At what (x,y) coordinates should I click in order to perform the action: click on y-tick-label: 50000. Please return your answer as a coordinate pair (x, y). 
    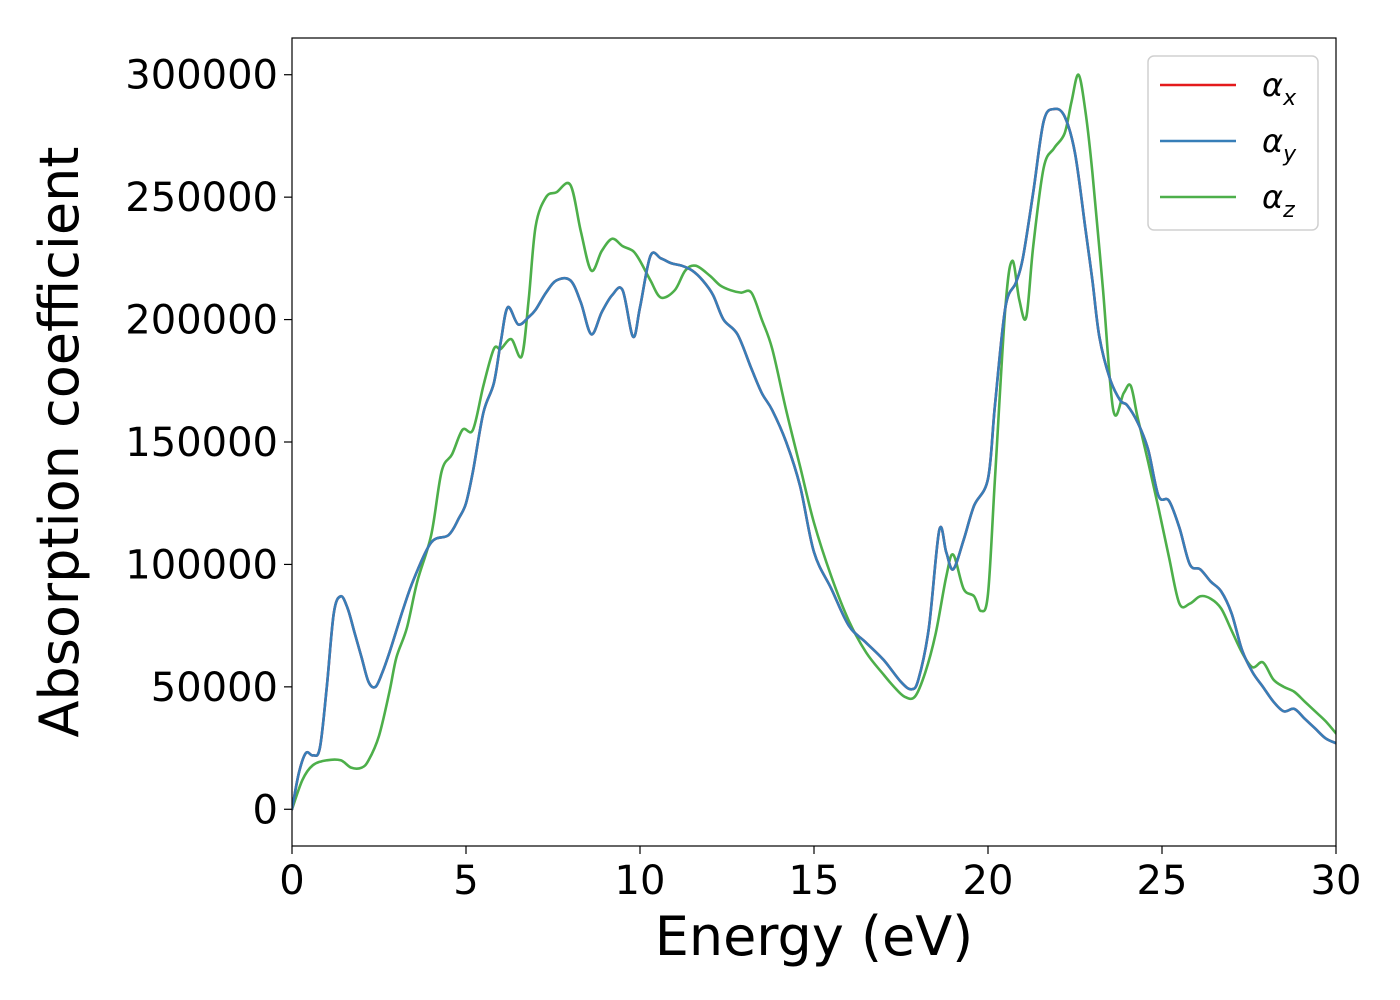
    Looking at the image, I should click on (214, 688).